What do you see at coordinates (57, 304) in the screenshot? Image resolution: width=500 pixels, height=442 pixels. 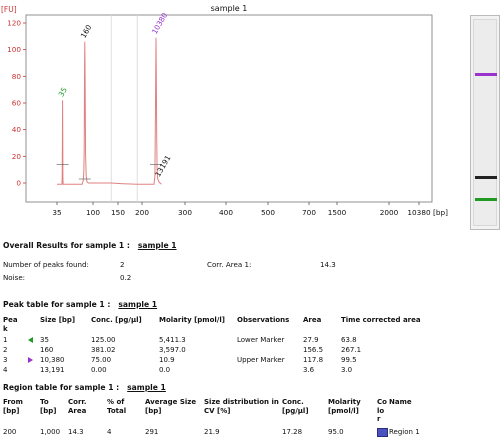 I see `peak-table-heading: Peak table for sample 1 :` at bounding box center [57, 304].